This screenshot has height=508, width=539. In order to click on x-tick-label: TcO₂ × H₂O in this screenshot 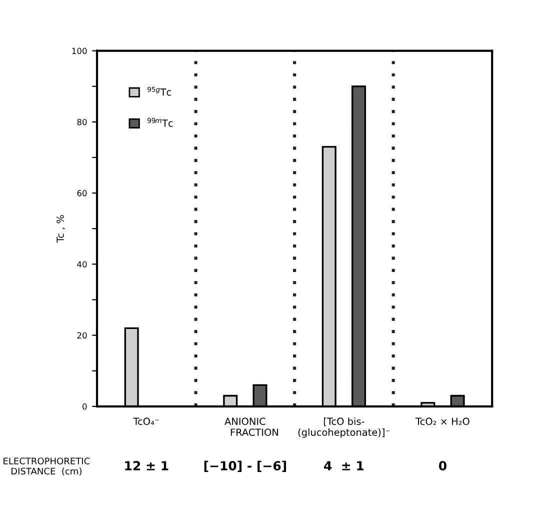, I will do `click(443, 422)`.